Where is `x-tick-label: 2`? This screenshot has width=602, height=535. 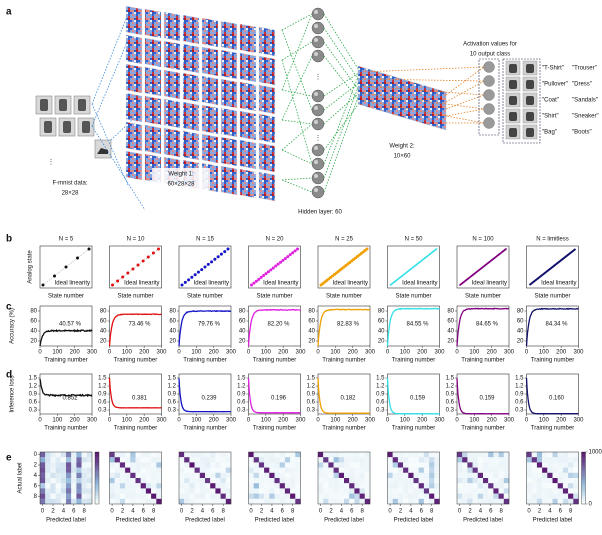 x-tick-label: 2 is located at coordinates (262, 512).